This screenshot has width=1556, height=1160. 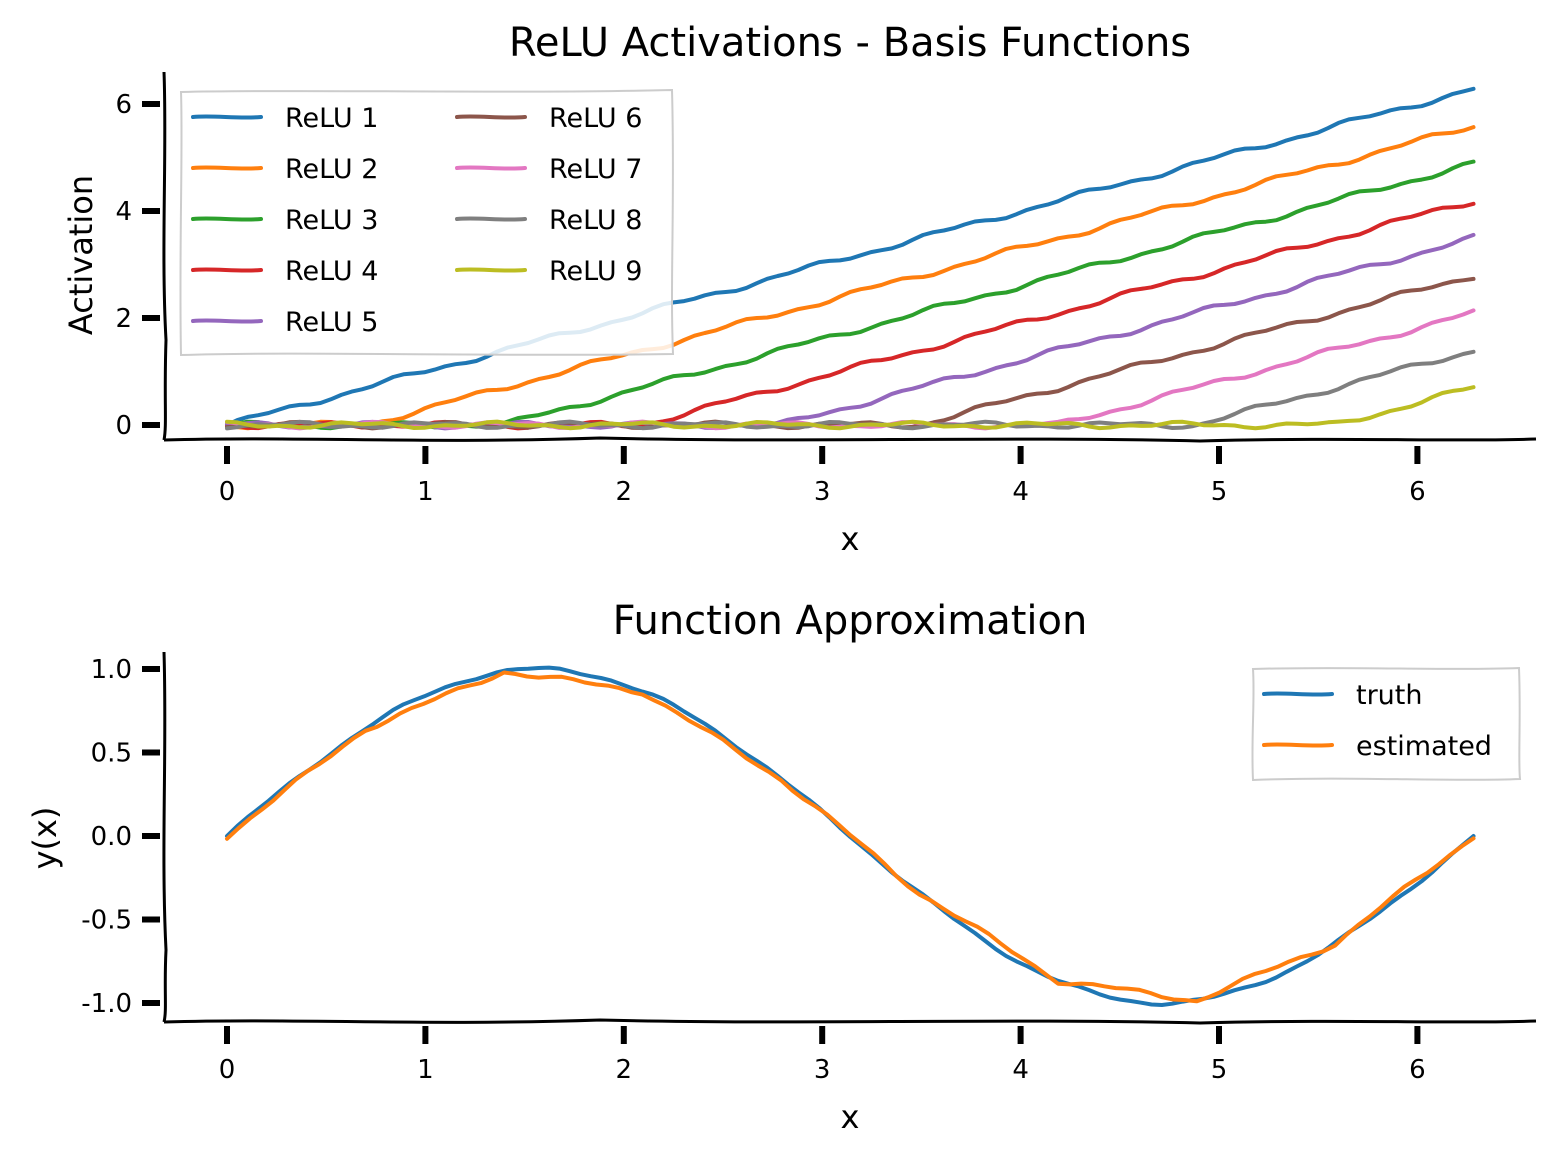 I want to click on y-tick-label: 0.0, so click(x=111, y=837).